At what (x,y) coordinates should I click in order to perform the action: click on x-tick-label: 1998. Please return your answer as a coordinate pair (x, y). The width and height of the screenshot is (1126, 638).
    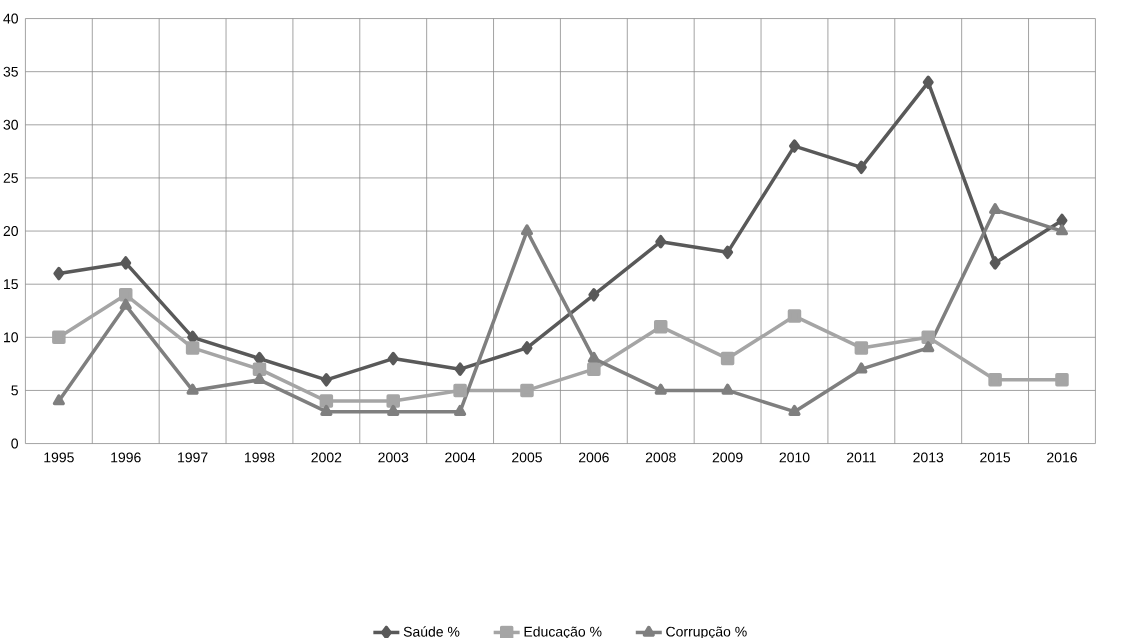
    Looking at the image, I should click on (259, 457).